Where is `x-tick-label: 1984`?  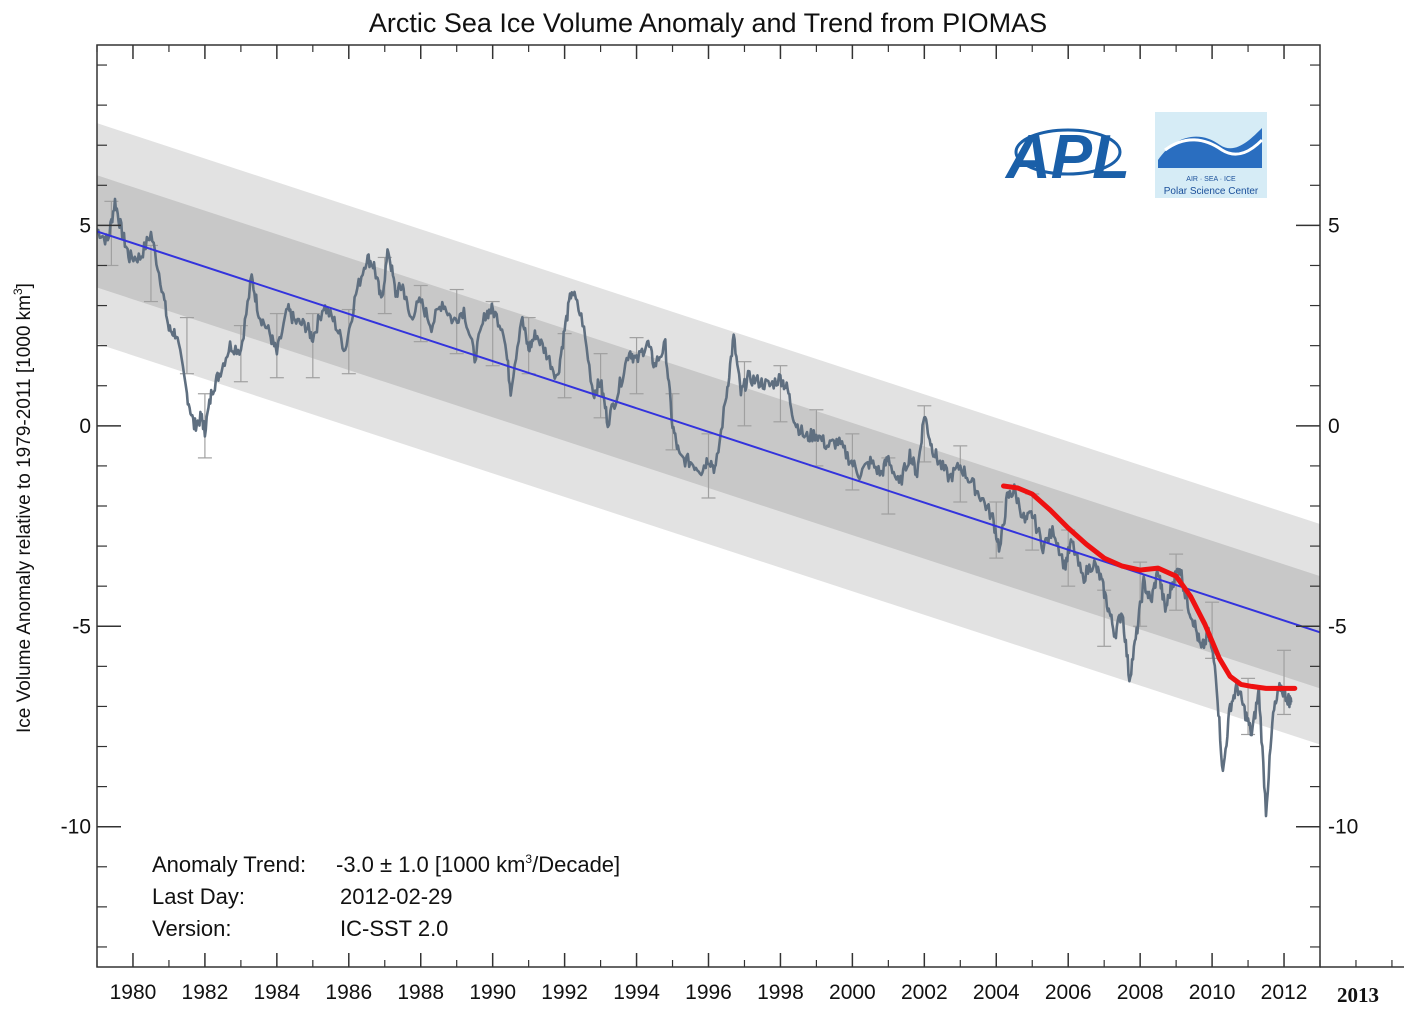
x-tick-label: 1984 is located at coordinates (276, 992).